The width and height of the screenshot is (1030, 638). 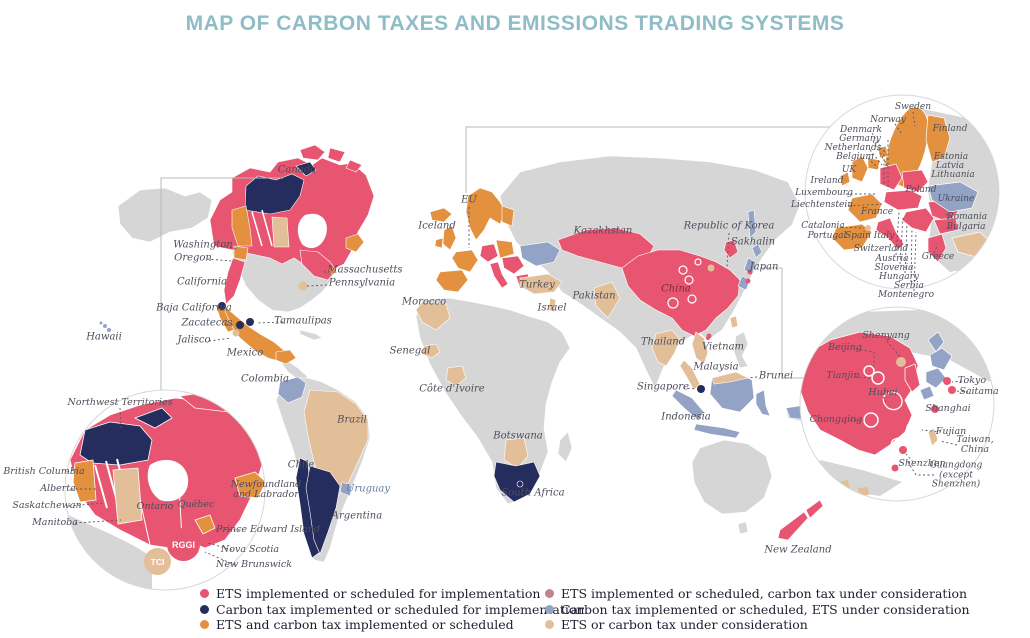 What do you see at coordinates (449, 238) in the screenshot?
I see `region-uk` at bounding box center [449, 238].